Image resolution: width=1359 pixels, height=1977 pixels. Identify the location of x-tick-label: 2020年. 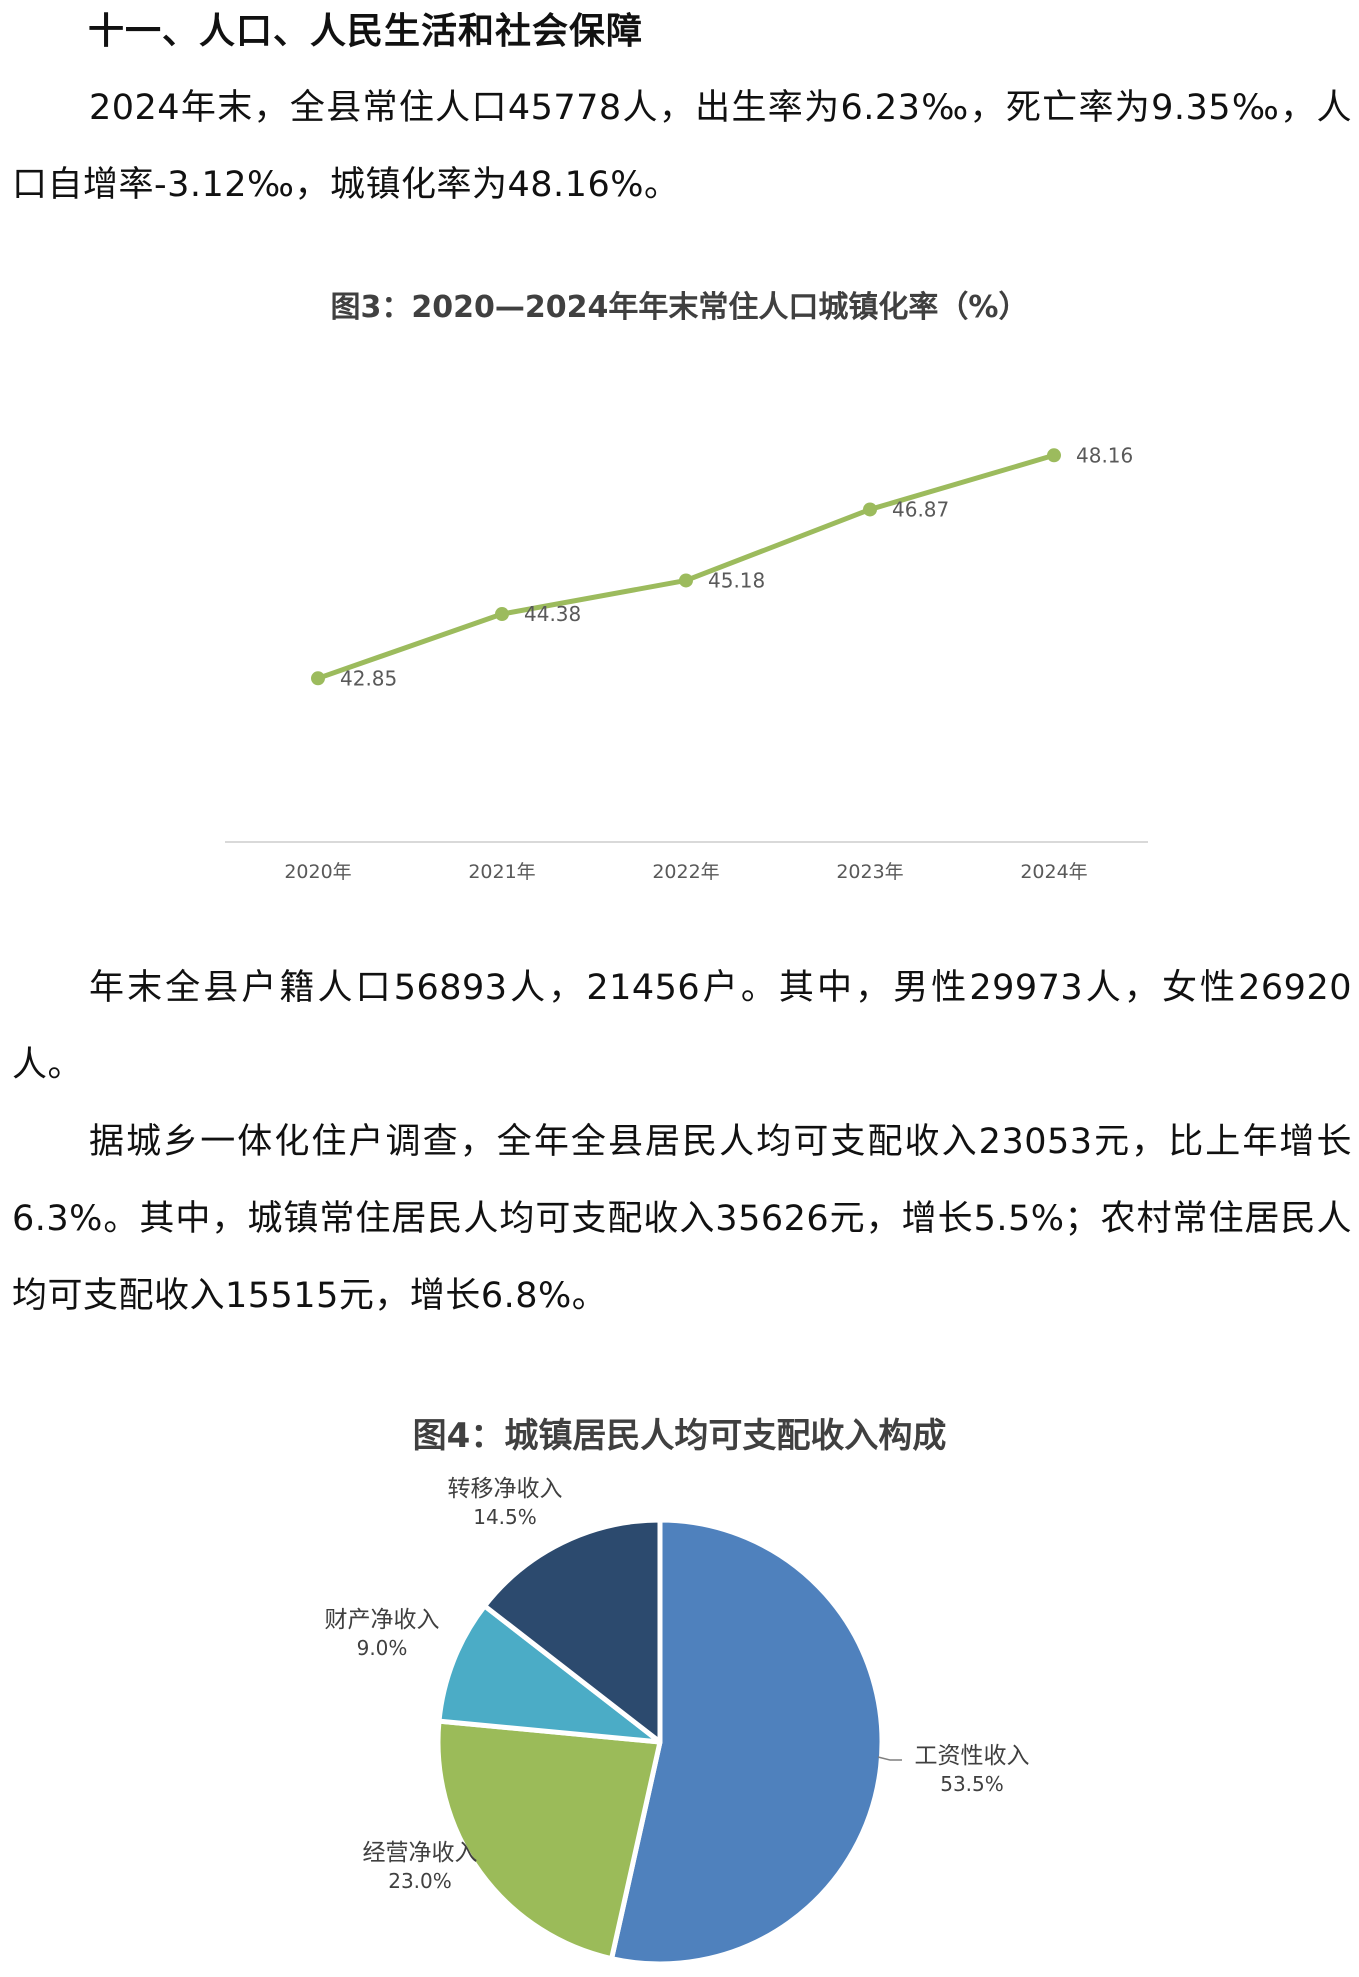
(317, 872).